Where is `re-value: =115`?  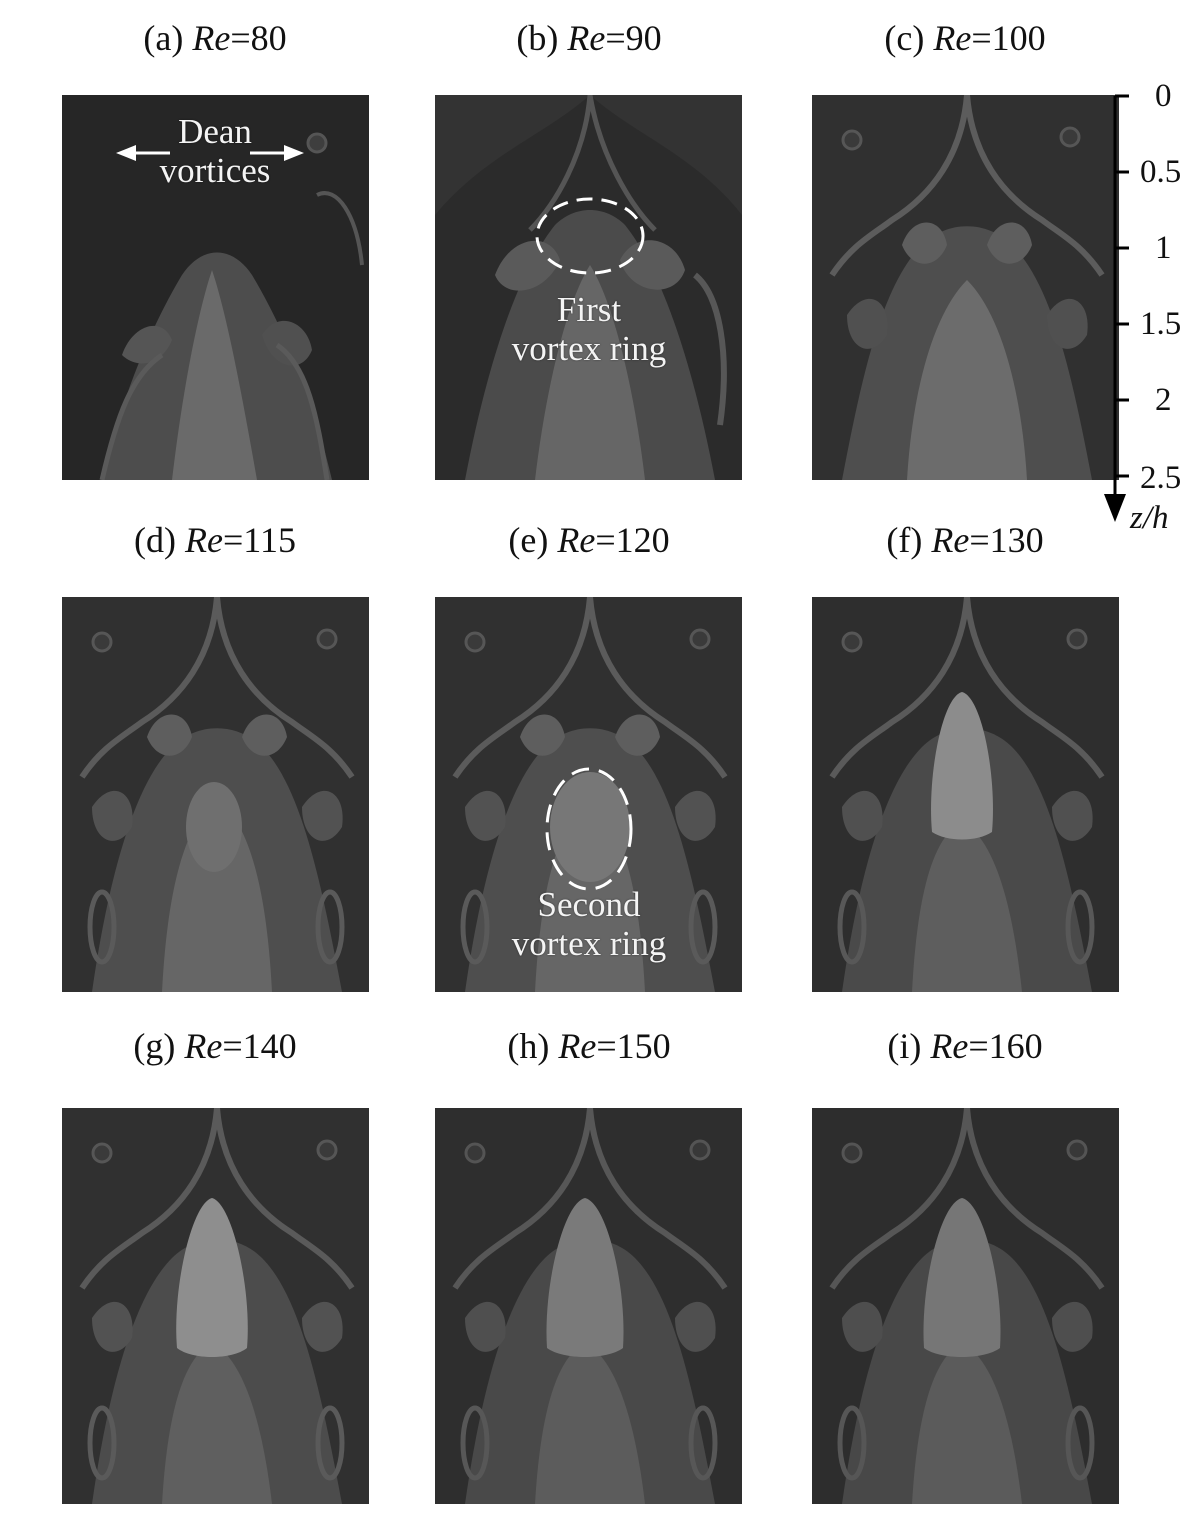 re-value: =115 is located at coordinates (259, 540).